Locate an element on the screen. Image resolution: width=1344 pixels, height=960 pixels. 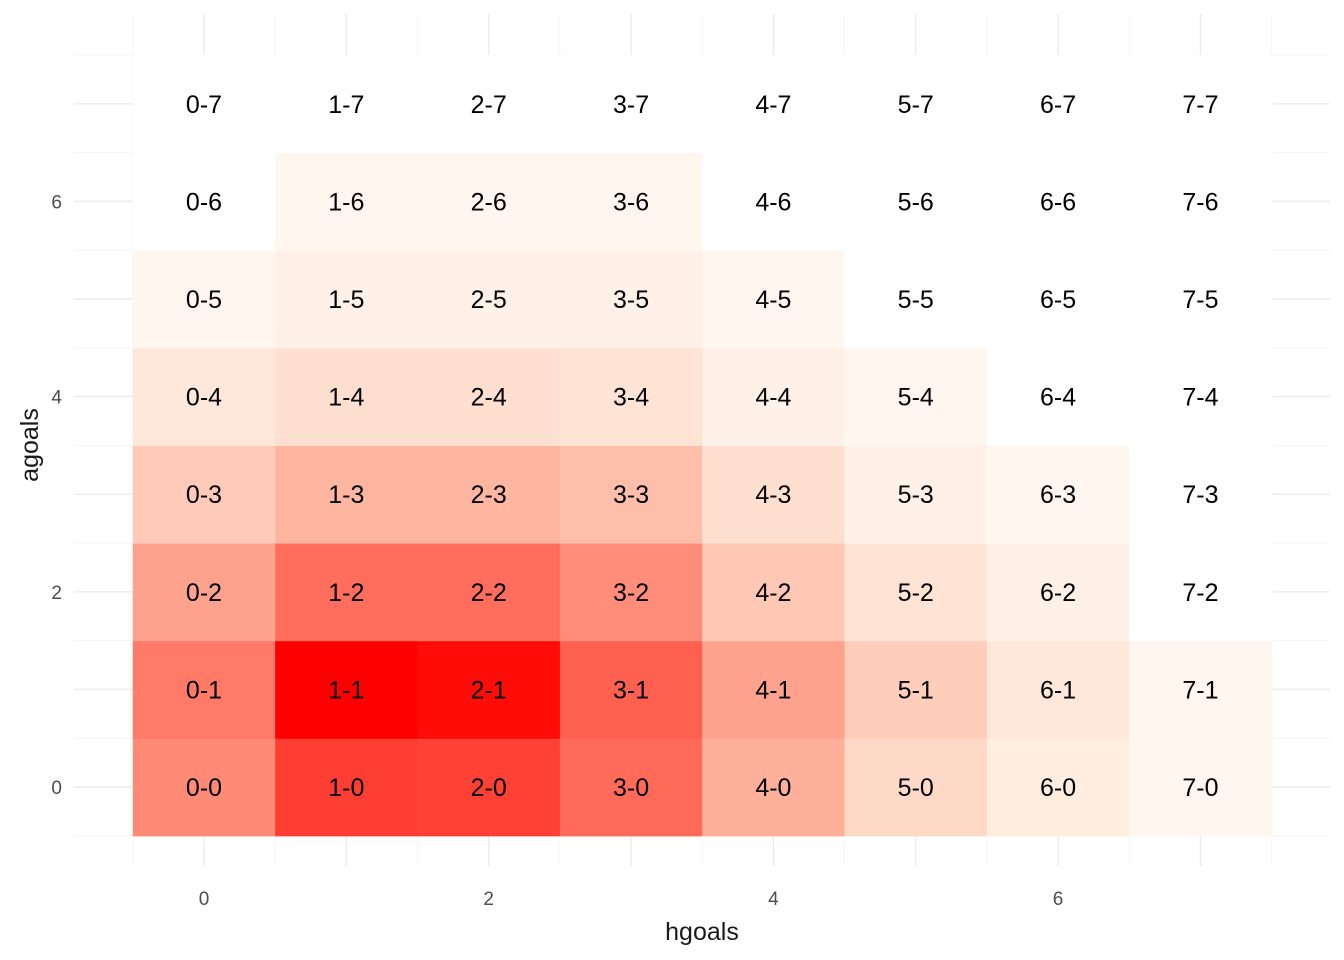
y-tick-label: 6 is located at coordinates (56, 202).